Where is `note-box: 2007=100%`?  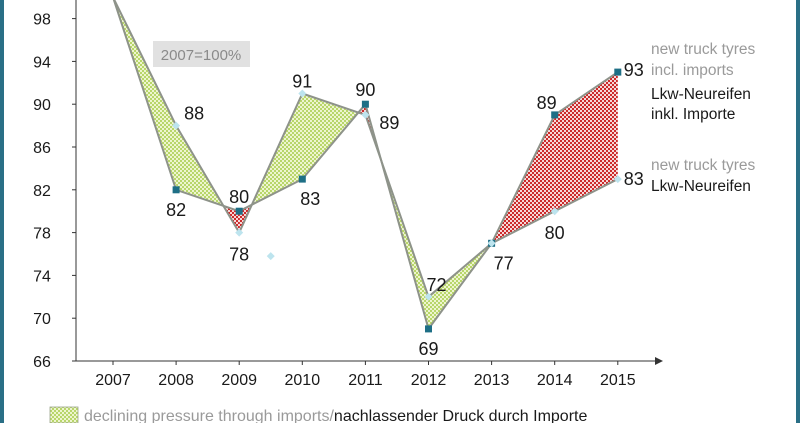
note-box: 2007=100% is located at coordinates (201, 54).